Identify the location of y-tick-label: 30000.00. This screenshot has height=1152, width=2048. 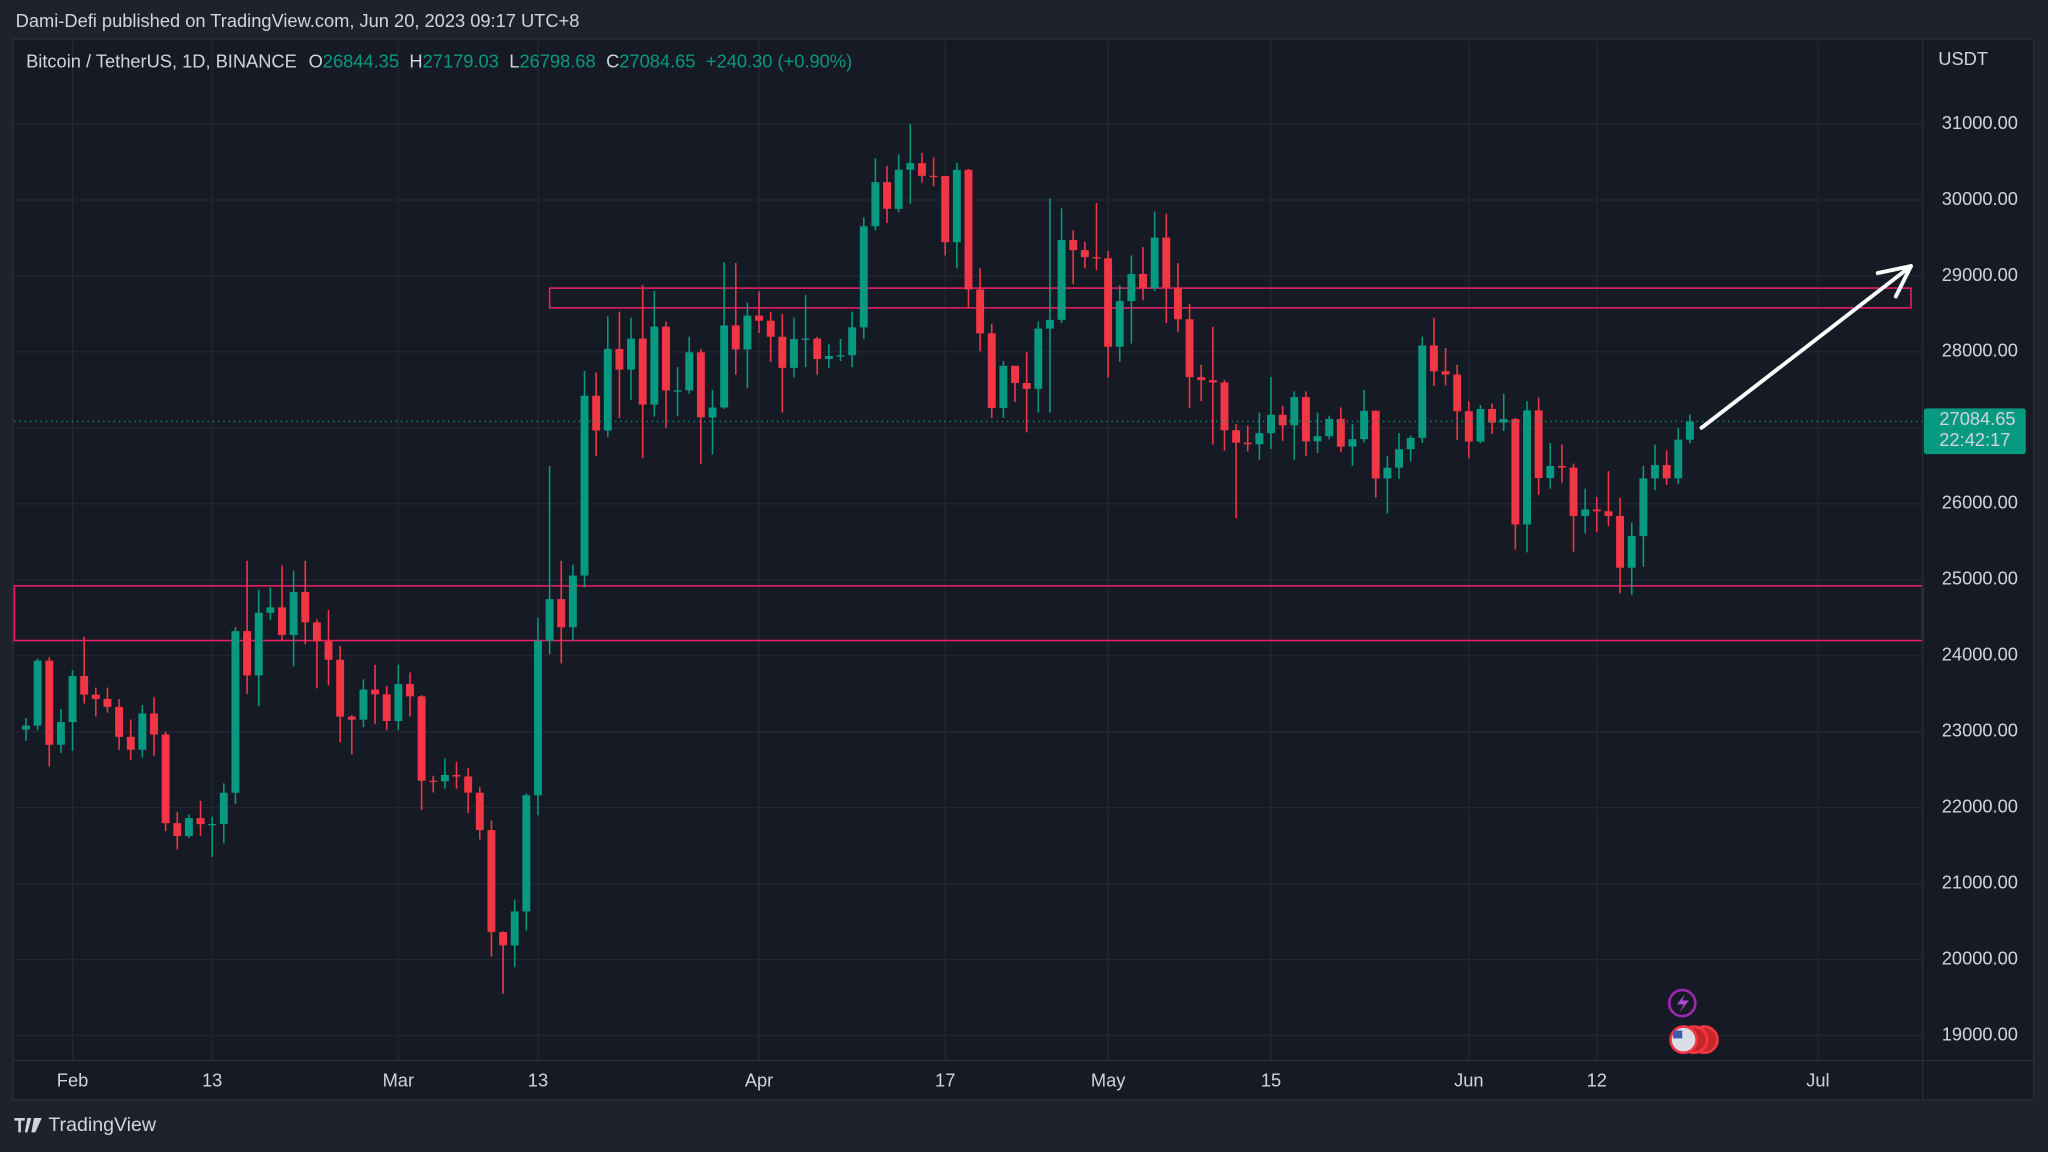
(1980, 198).